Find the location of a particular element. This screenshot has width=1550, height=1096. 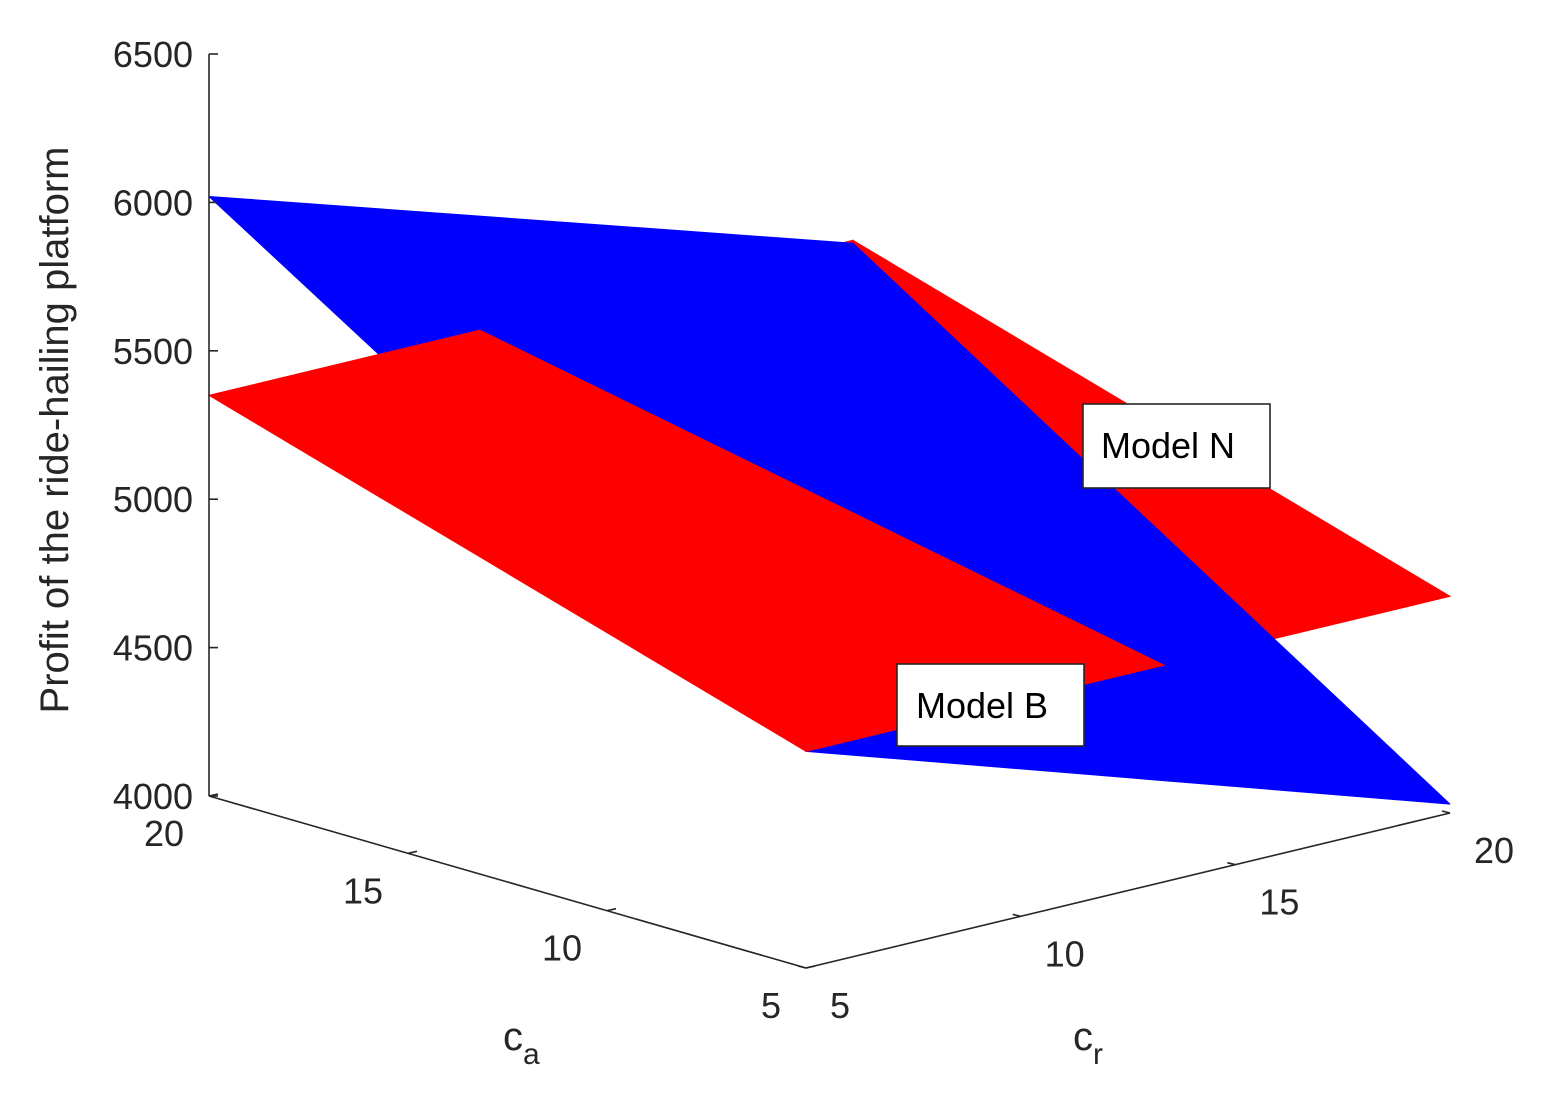

annotation-model-n: Model N is located at coordinates (1176, 446).